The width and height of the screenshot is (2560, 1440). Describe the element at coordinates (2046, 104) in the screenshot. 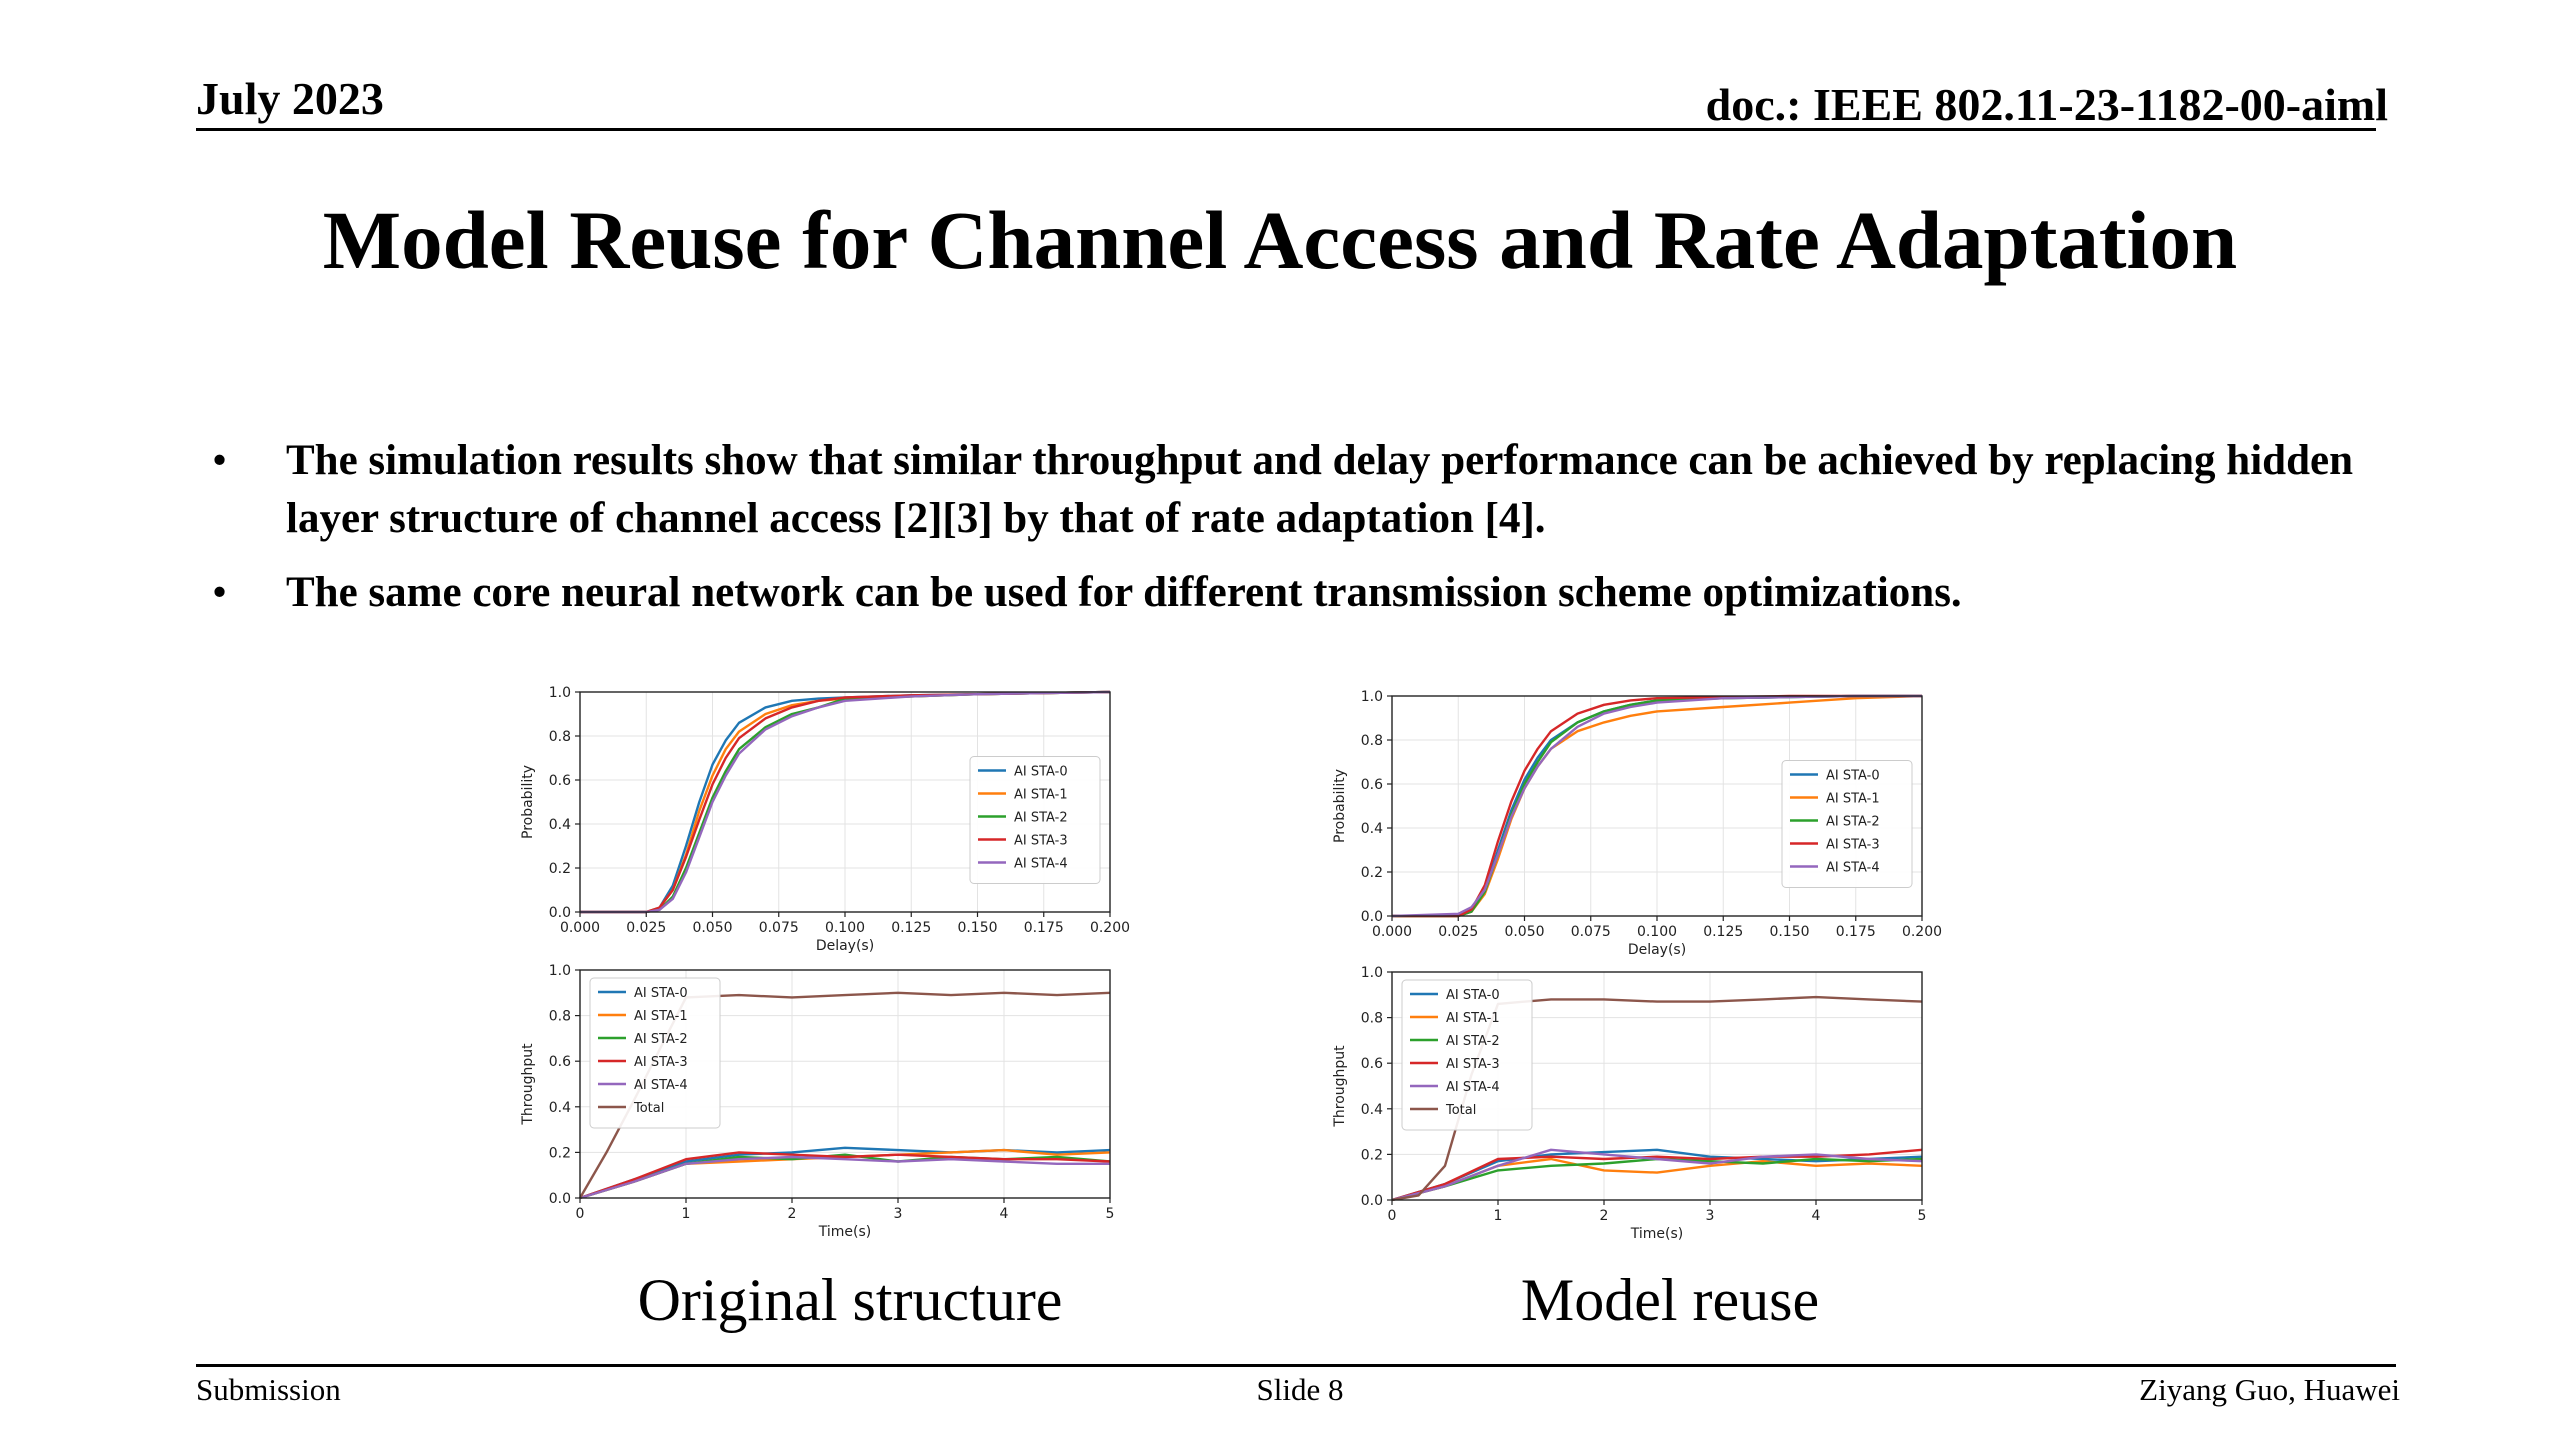

I see `header-doc-id: doc.: IEEE 802.11-23-1182-00-aiml` at that location.